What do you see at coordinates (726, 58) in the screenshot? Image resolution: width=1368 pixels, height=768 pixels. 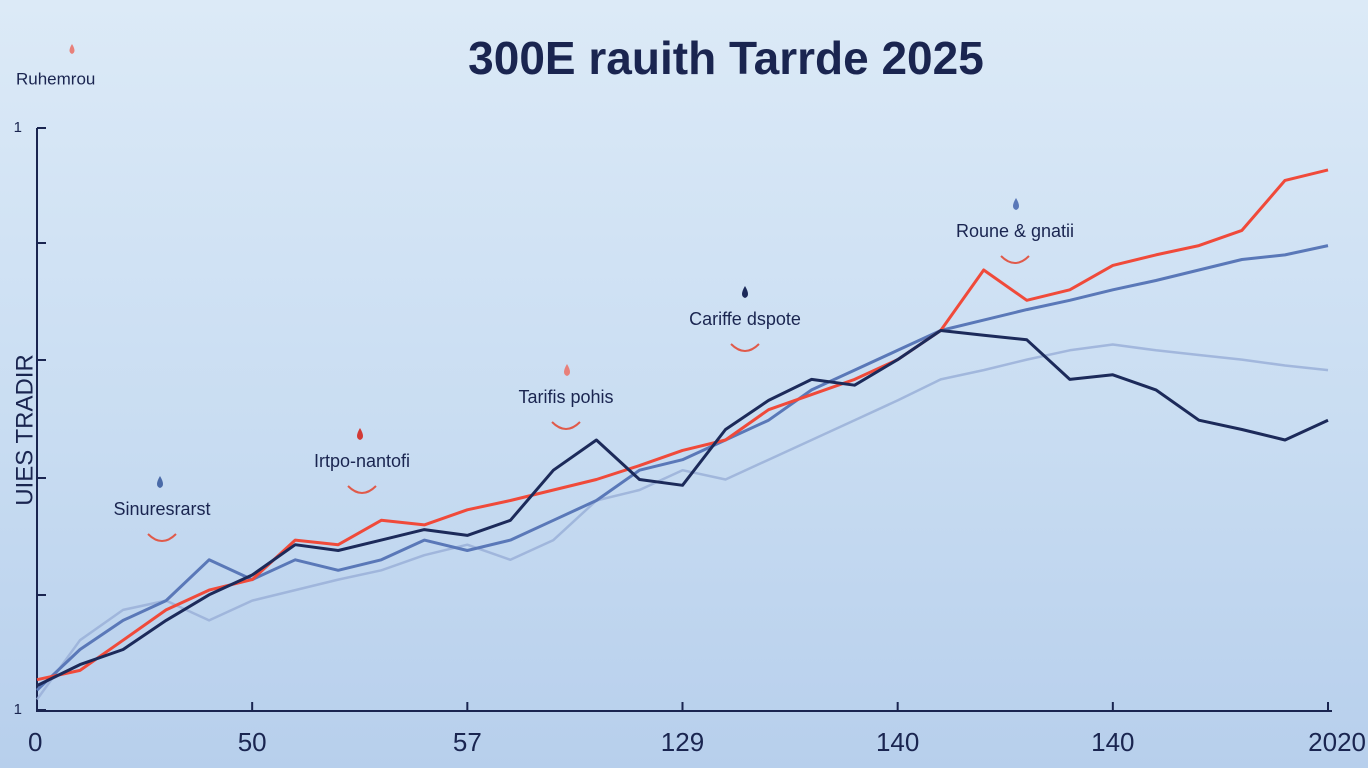 I see `chart-title: 300E rauith Tarrde 2025` at bounding box center [726, 58].